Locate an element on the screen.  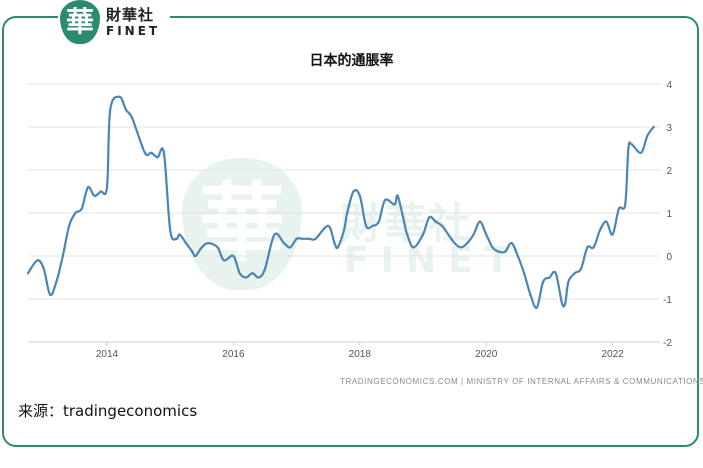
logo-badge: 華 is located at coordinates (80, 22).